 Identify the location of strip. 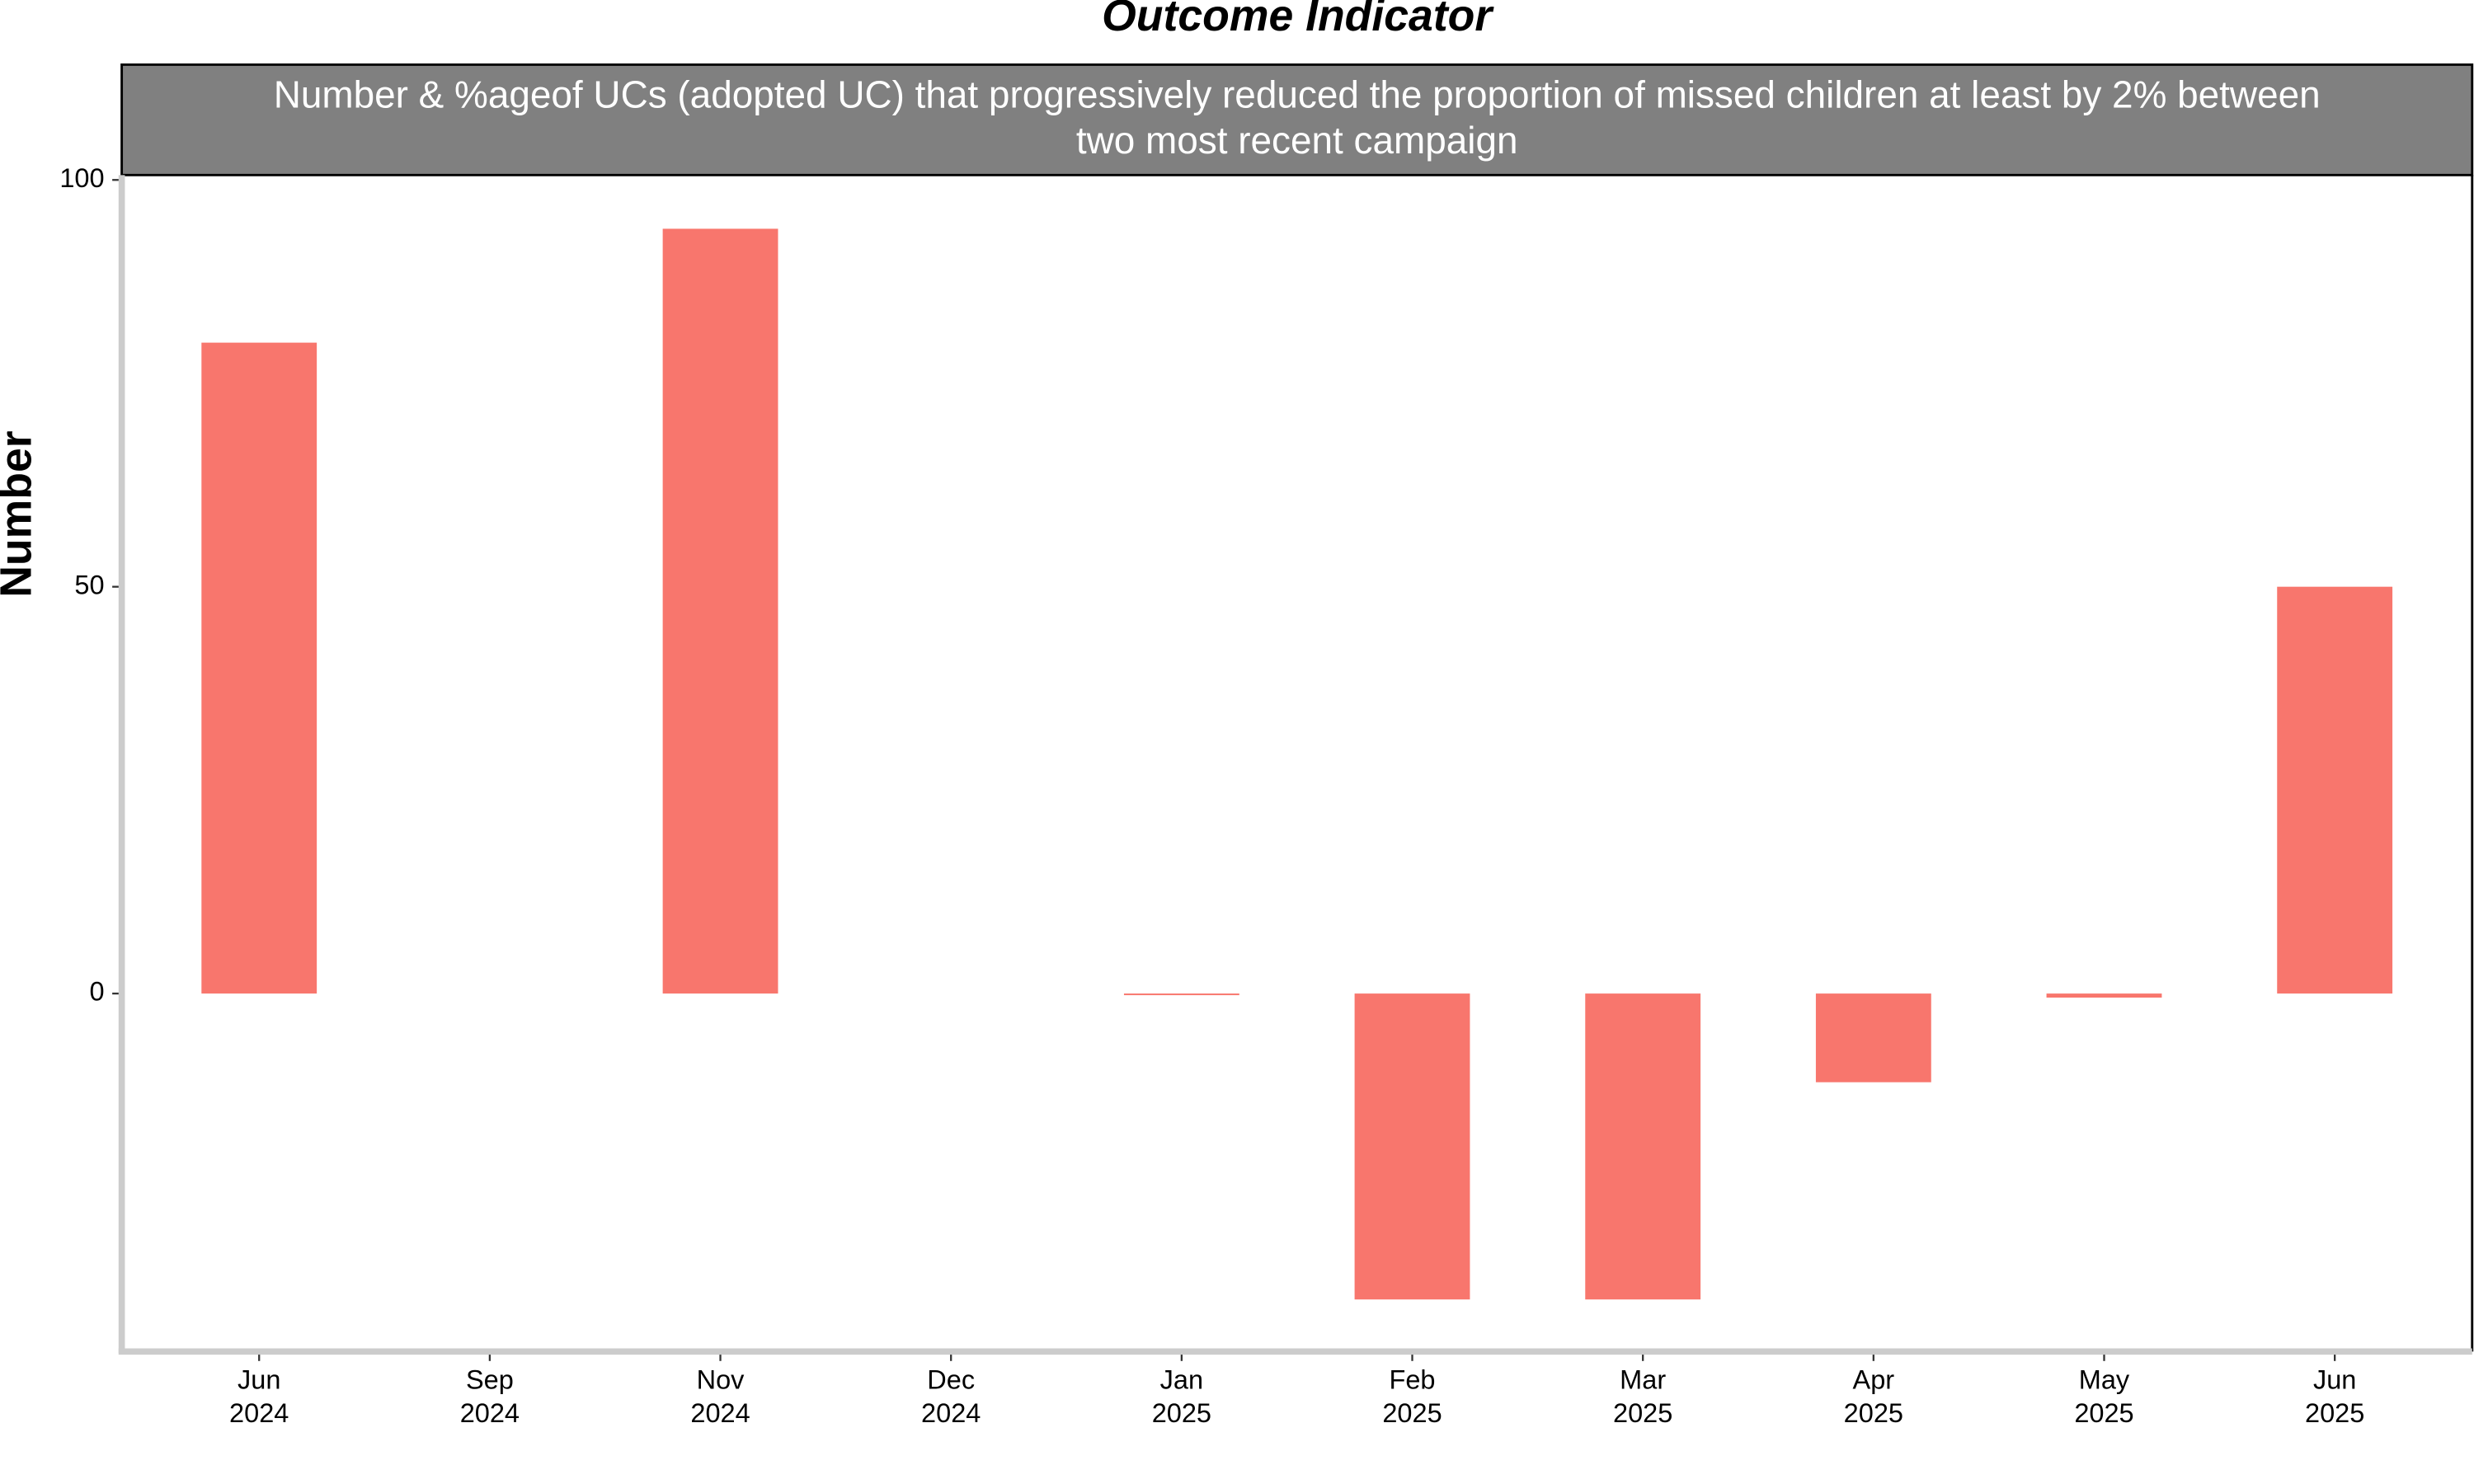
(1297, 120).